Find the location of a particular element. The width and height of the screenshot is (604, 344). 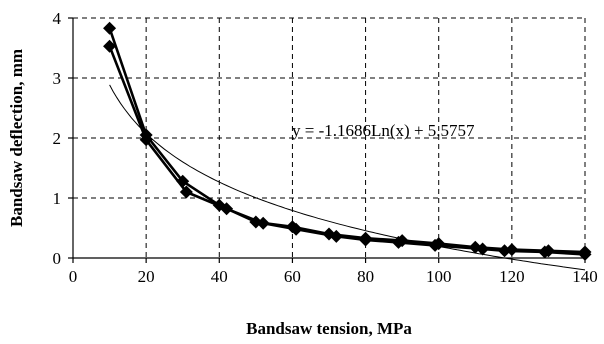

x-tick-label: 20 is located at coordinates (146, 276).